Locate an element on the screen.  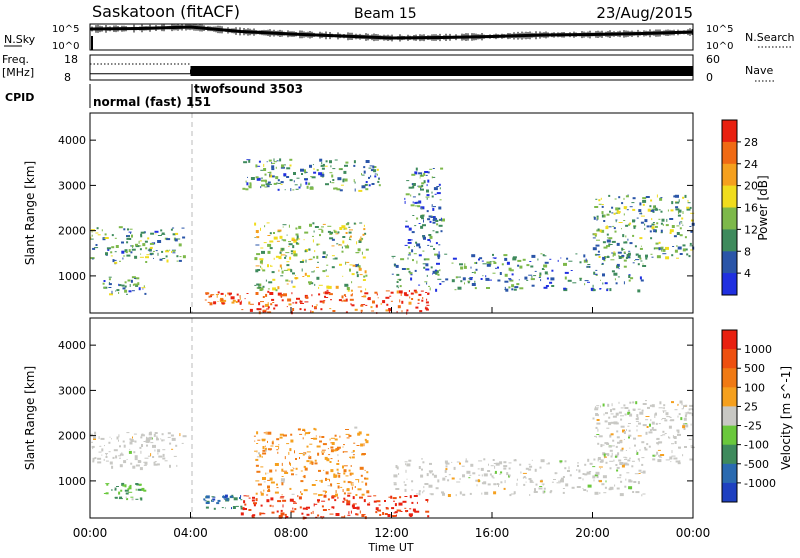
sky-noise-frame is located at coordinates (391, 37).